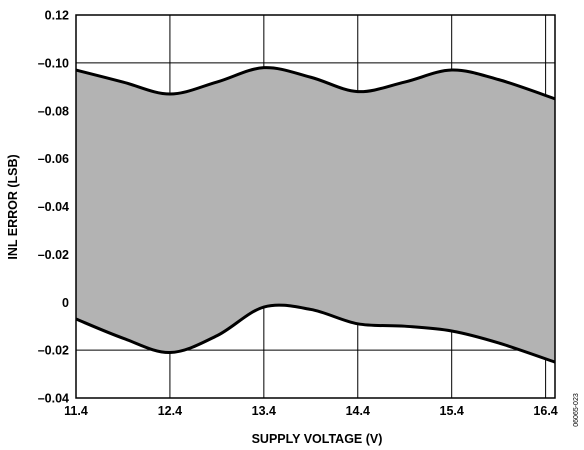  I want to click on y-tick-label: –0.06, so click(53, 159).